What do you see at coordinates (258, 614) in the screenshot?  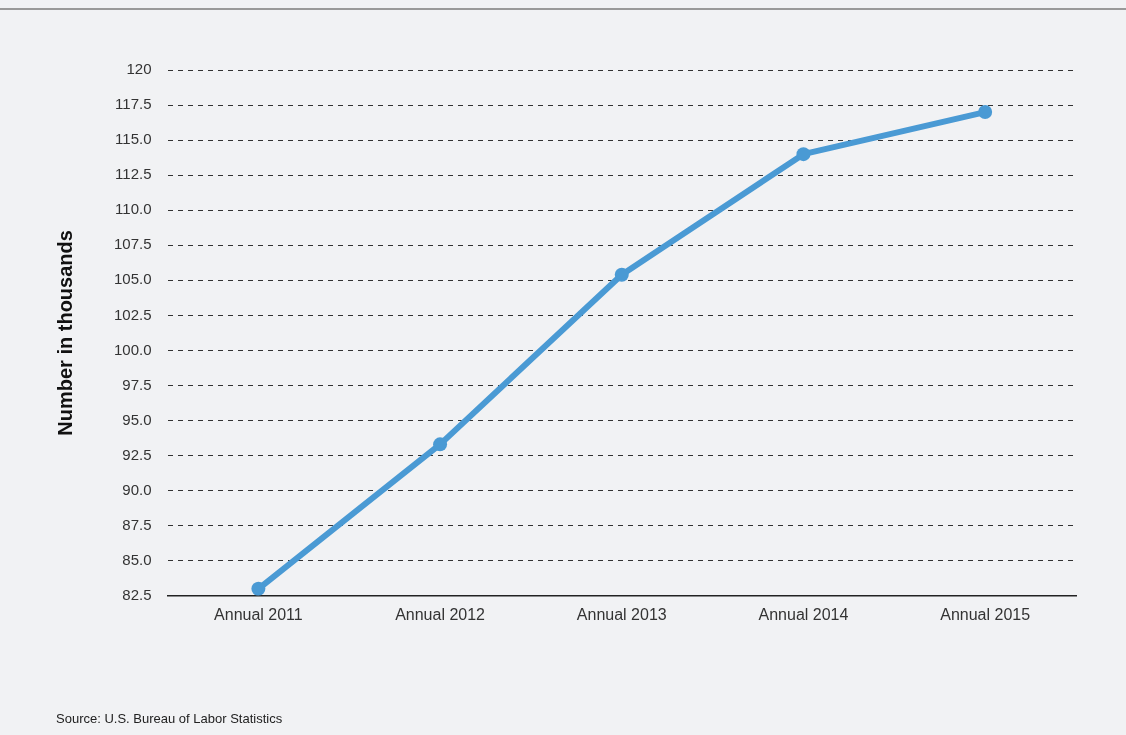 I see `x-tick-label: Annual 2011` at bounding box center [258, 614].